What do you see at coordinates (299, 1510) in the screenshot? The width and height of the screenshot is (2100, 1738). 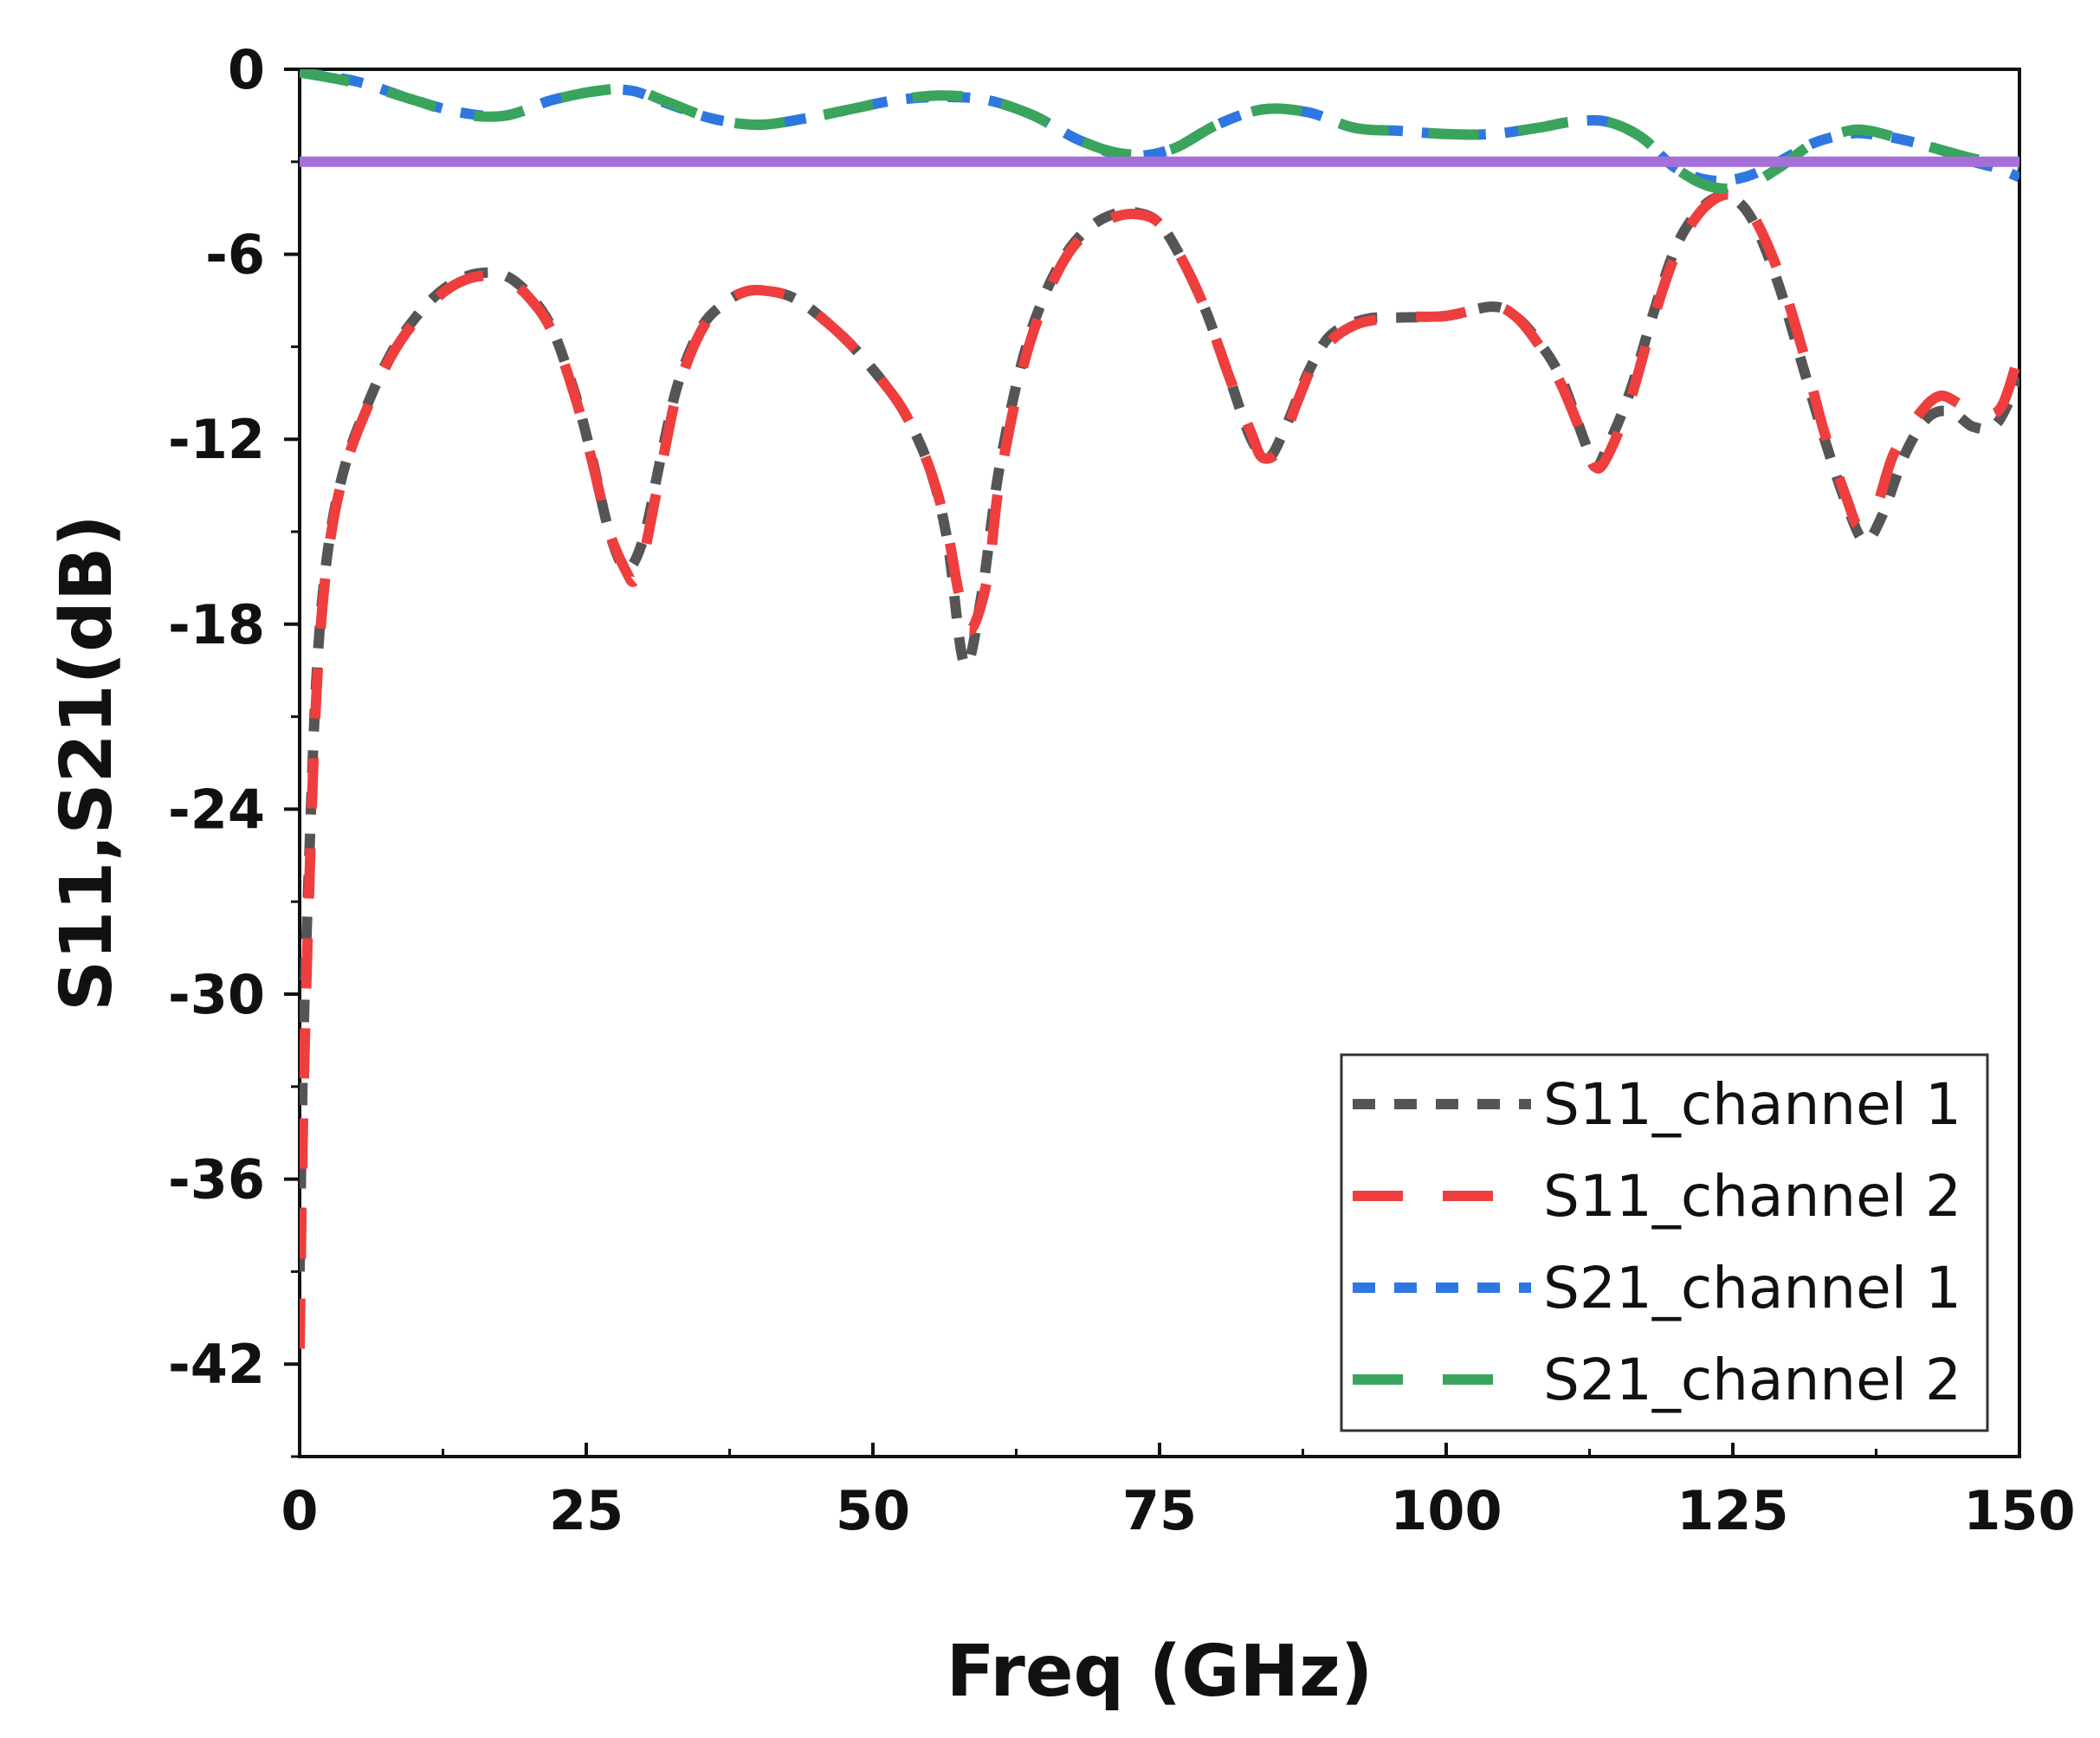 I see `x-tick-label: 0` at bounding box center [299, 1510].